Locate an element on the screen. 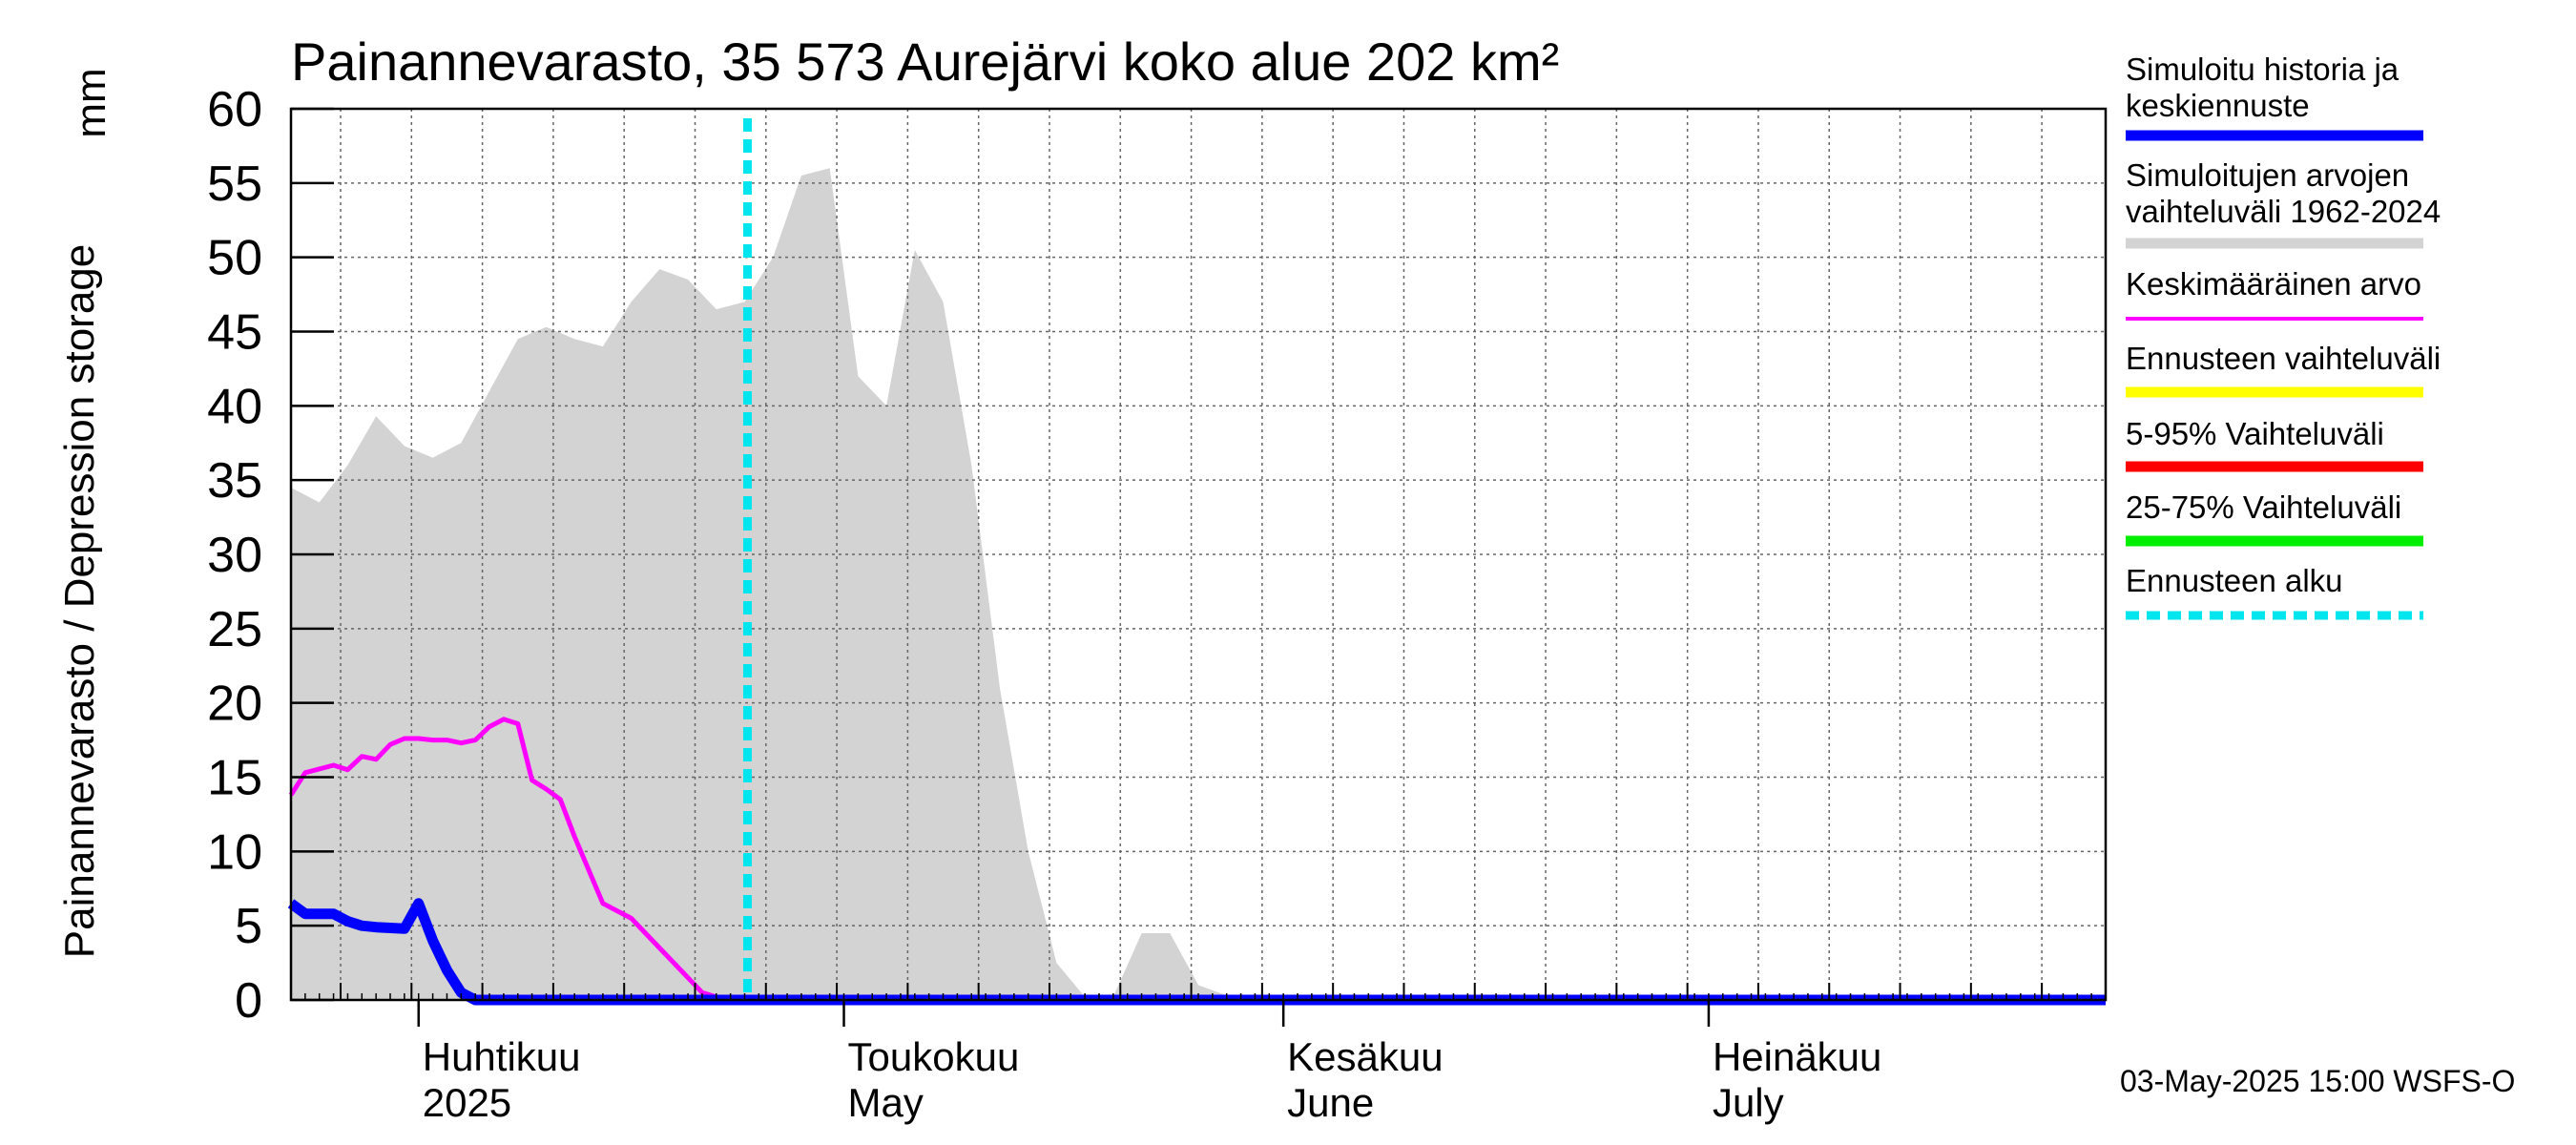 The image size is (2576, 1145). x-month-label: Toukokuu is located at coordinates (934, 1056).